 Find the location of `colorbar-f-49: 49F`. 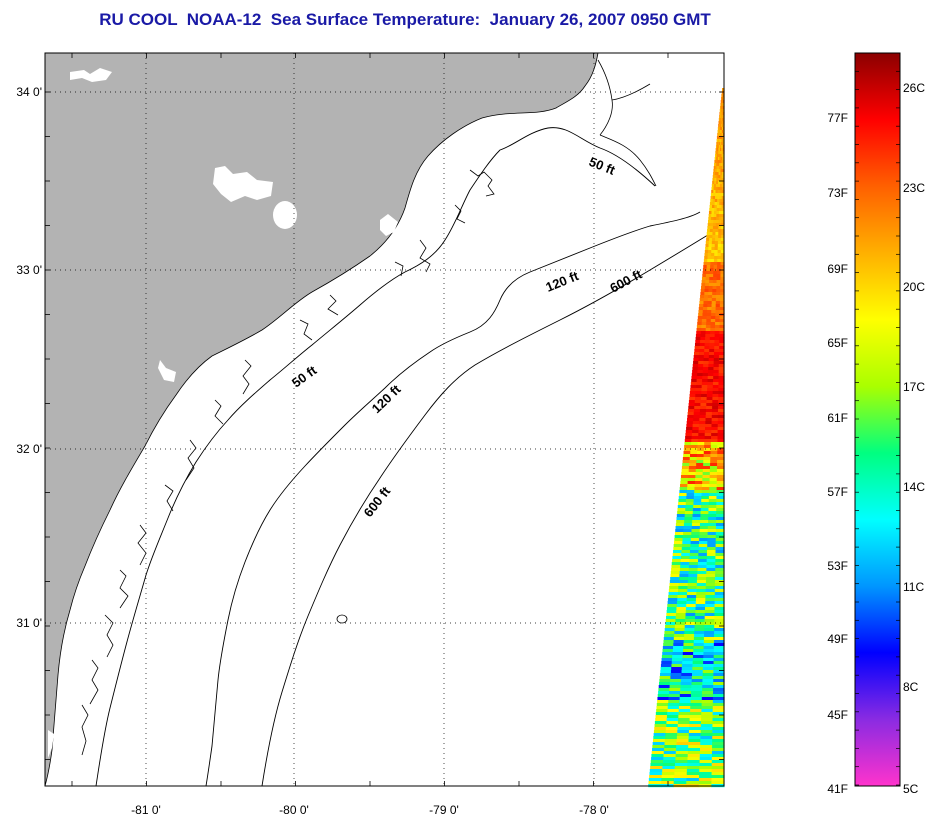

colorbar-f-49: 49F is located at coordinates (837, 639).